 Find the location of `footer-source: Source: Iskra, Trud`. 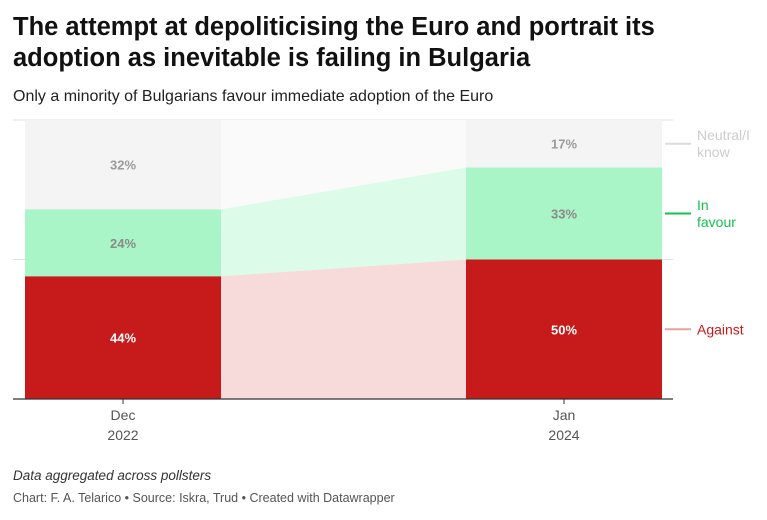

footer-source: Source: Iskra, Trud is located at coordinates (185, 498).